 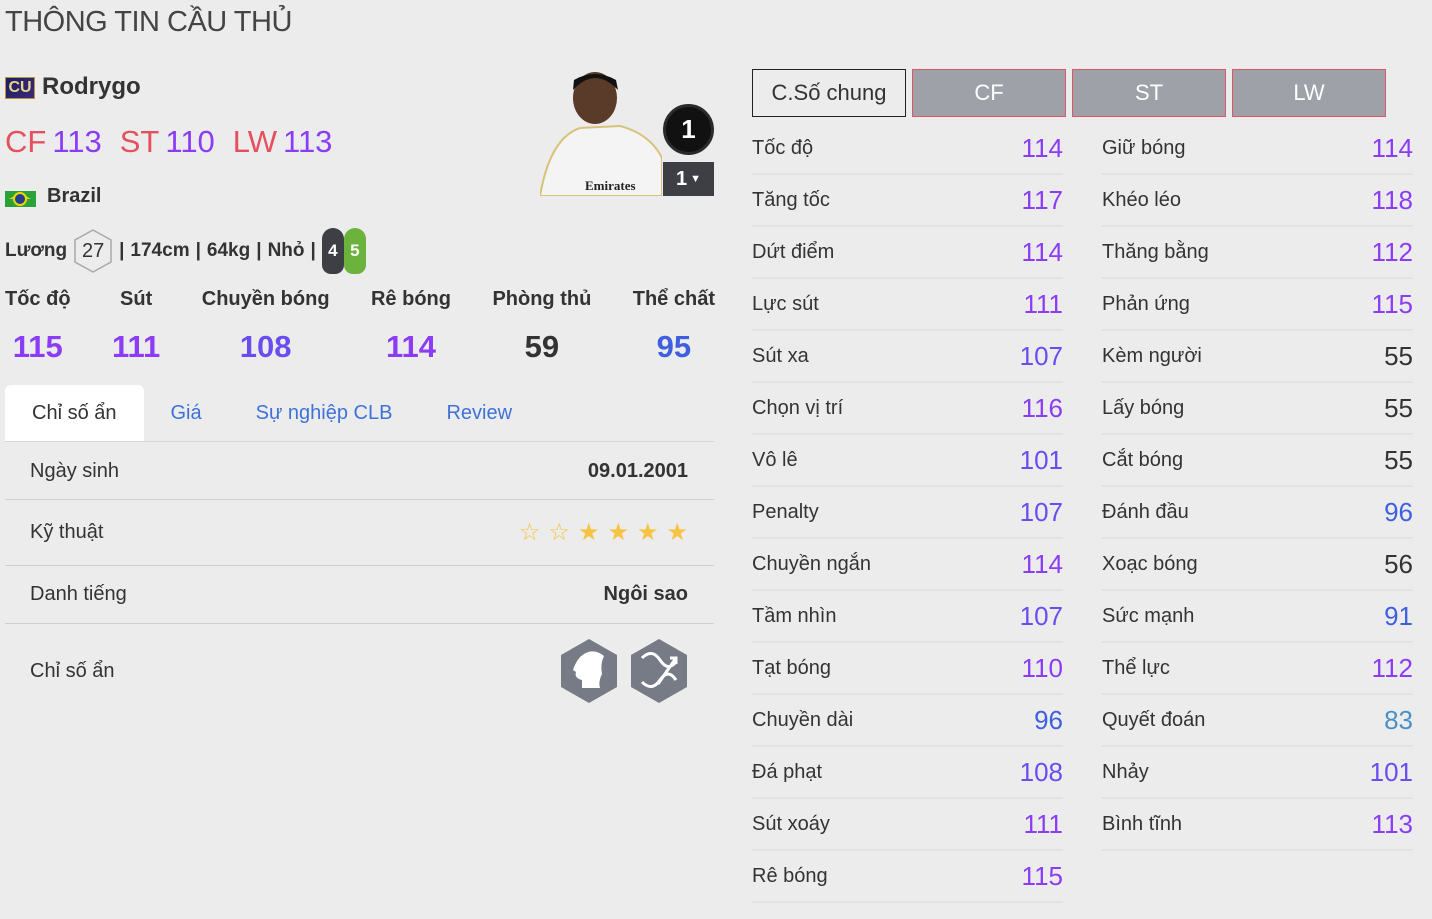 What do you see at coordinates (186, 413) in the screenshot?
I see `tab-price: Giá` at bounding box center [186, 413].